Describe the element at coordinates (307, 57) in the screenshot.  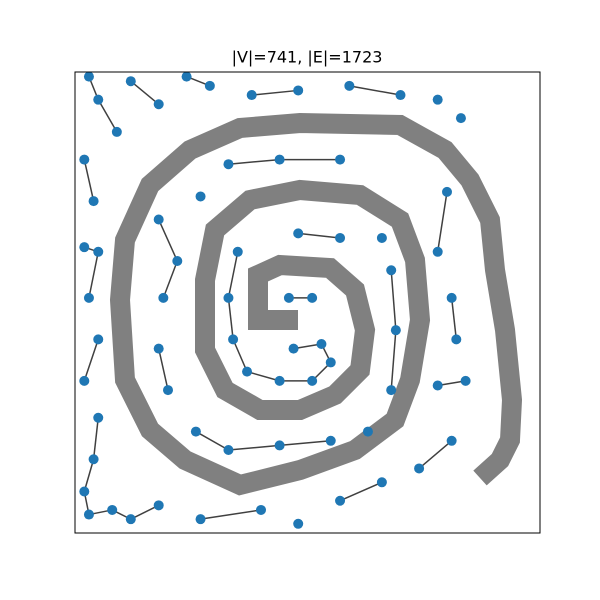
I see `chart-title: |V|=741, |E|=1723` at that location.